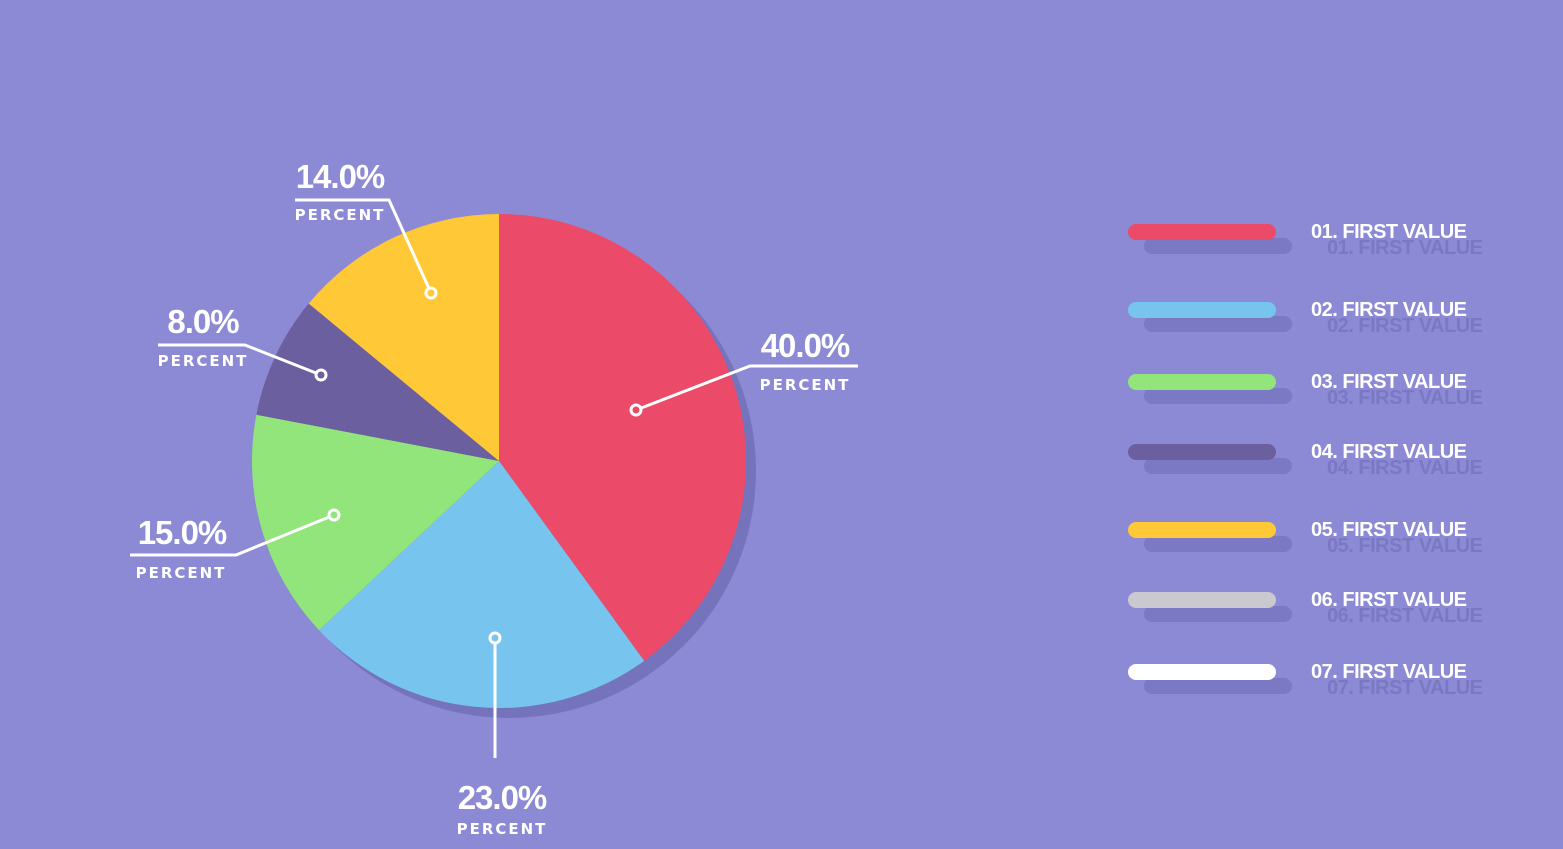 This screenshot has height=849, width=1563. Describe the element at coordinates (805, 345) in the screenshot. I see `slice-value-label: 40.0%` at that location.